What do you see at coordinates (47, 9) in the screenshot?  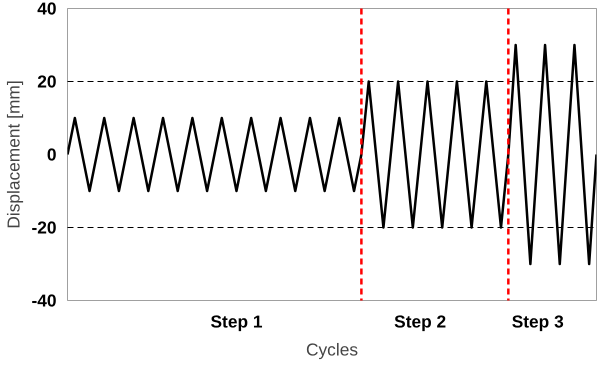 I see `y-tick-label: 40` at bounding box center [47, 9].